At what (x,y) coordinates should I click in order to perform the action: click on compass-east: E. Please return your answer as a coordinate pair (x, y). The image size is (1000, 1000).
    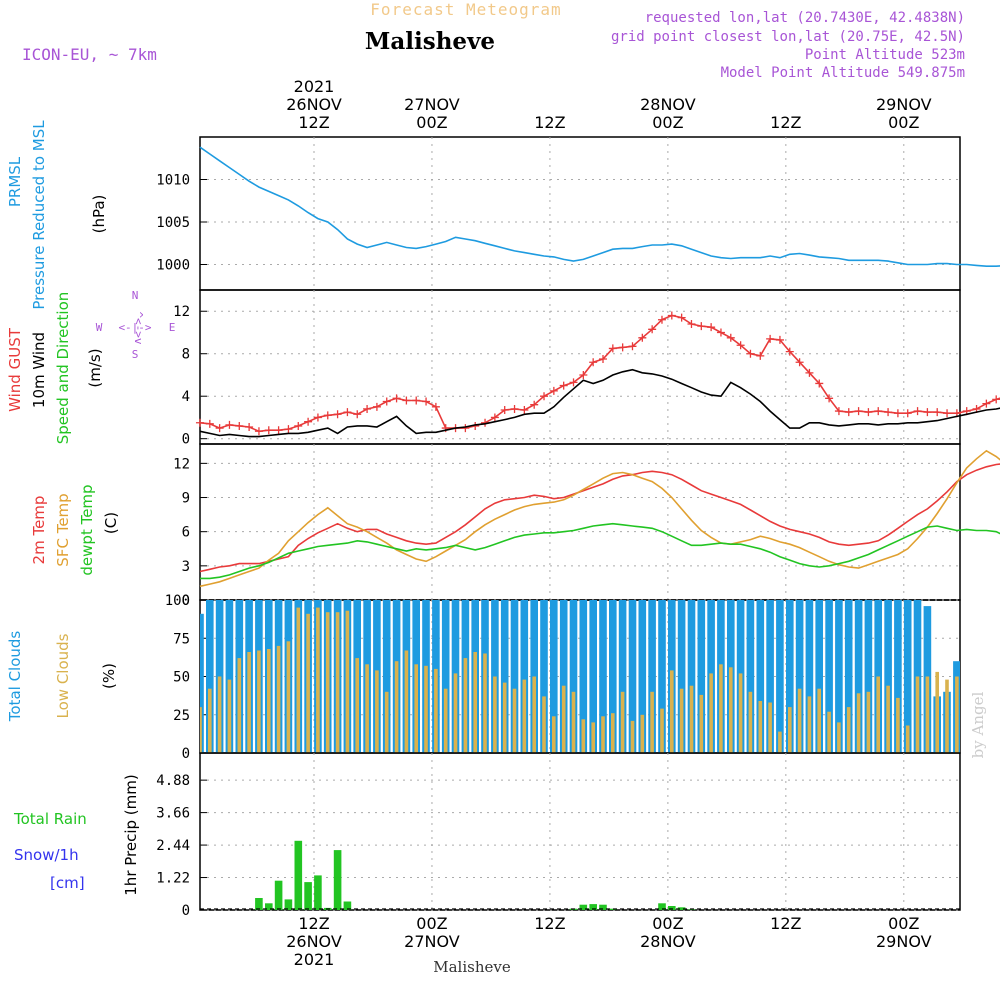
    Looking at the image, I should click on (172, 327).